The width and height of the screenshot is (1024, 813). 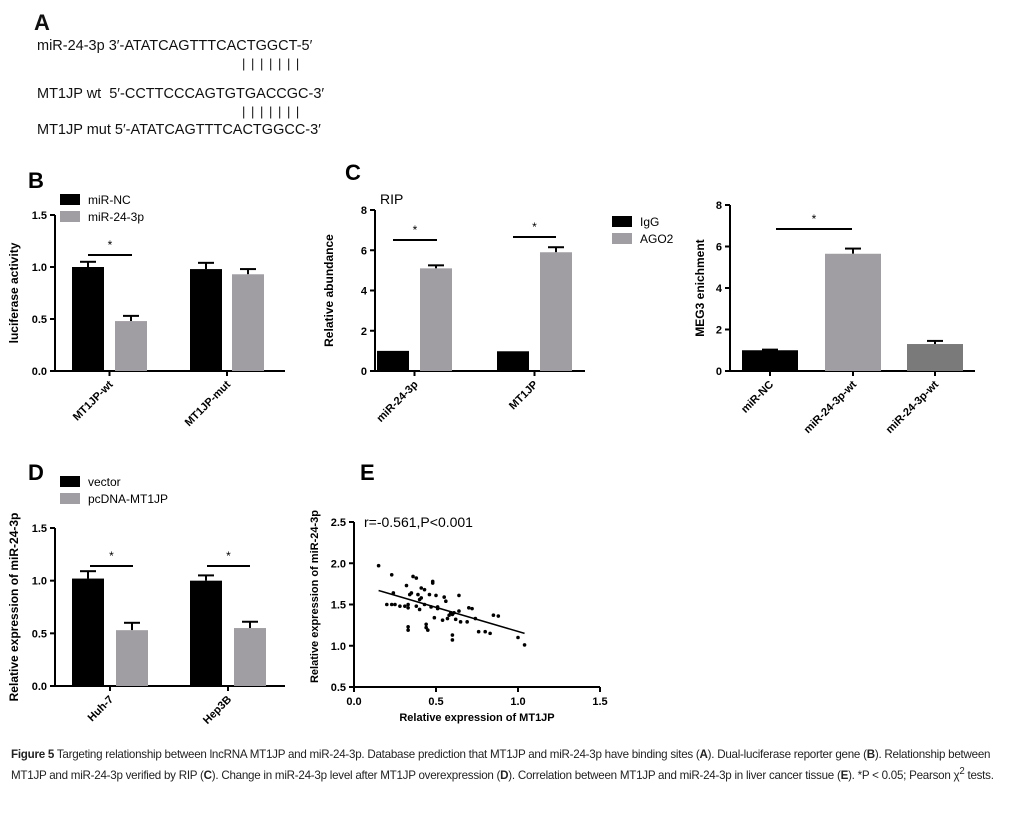 I want to click on legend-label: IgG, so click(x=649, y=222).